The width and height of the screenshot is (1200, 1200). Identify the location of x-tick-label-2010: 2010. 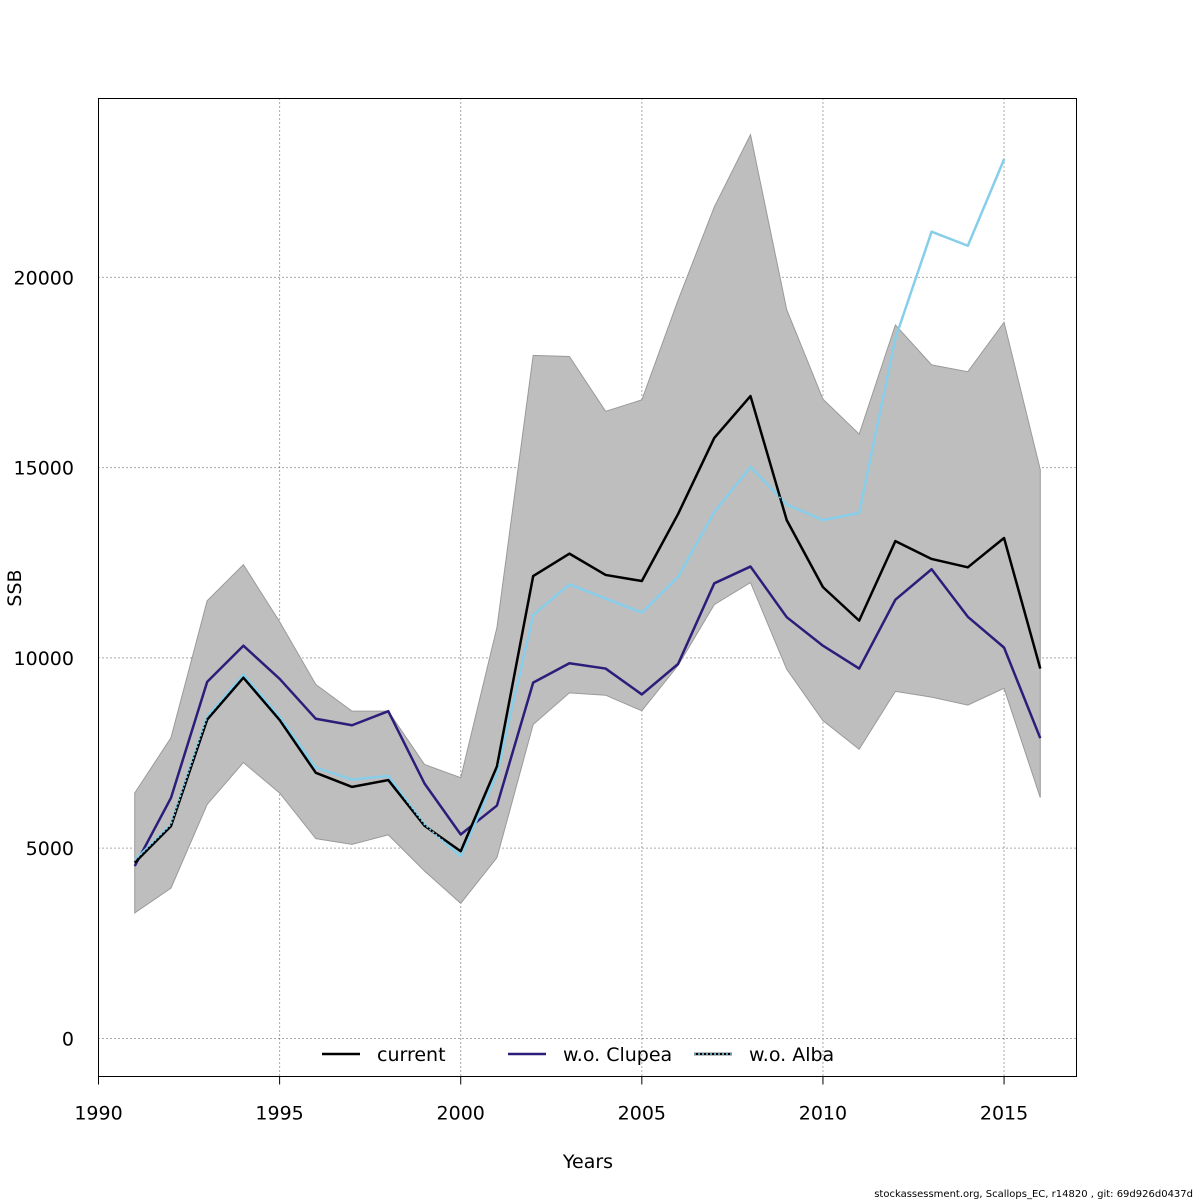
(823, 1114).